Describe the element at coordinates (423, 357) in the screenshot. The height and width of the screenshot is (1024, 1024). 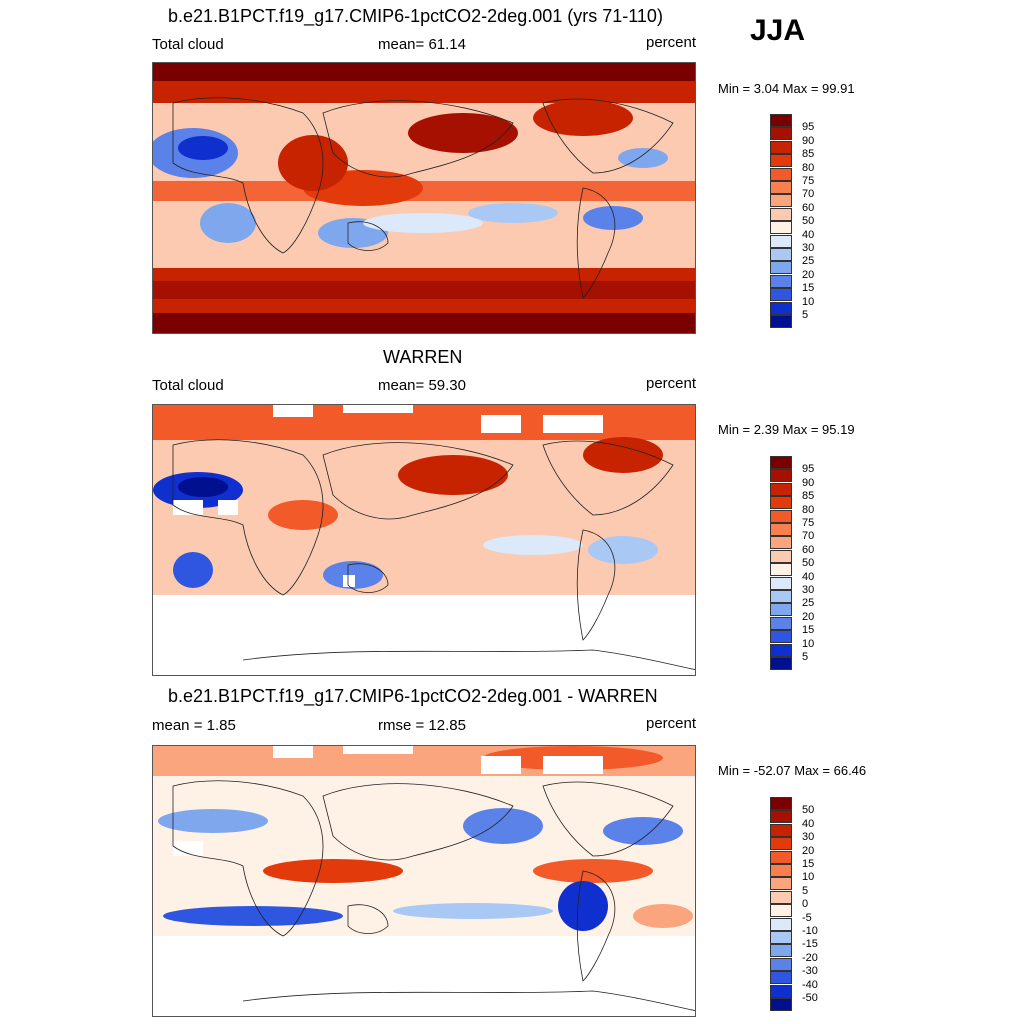
I see `panel-title: WARREN` at that location.